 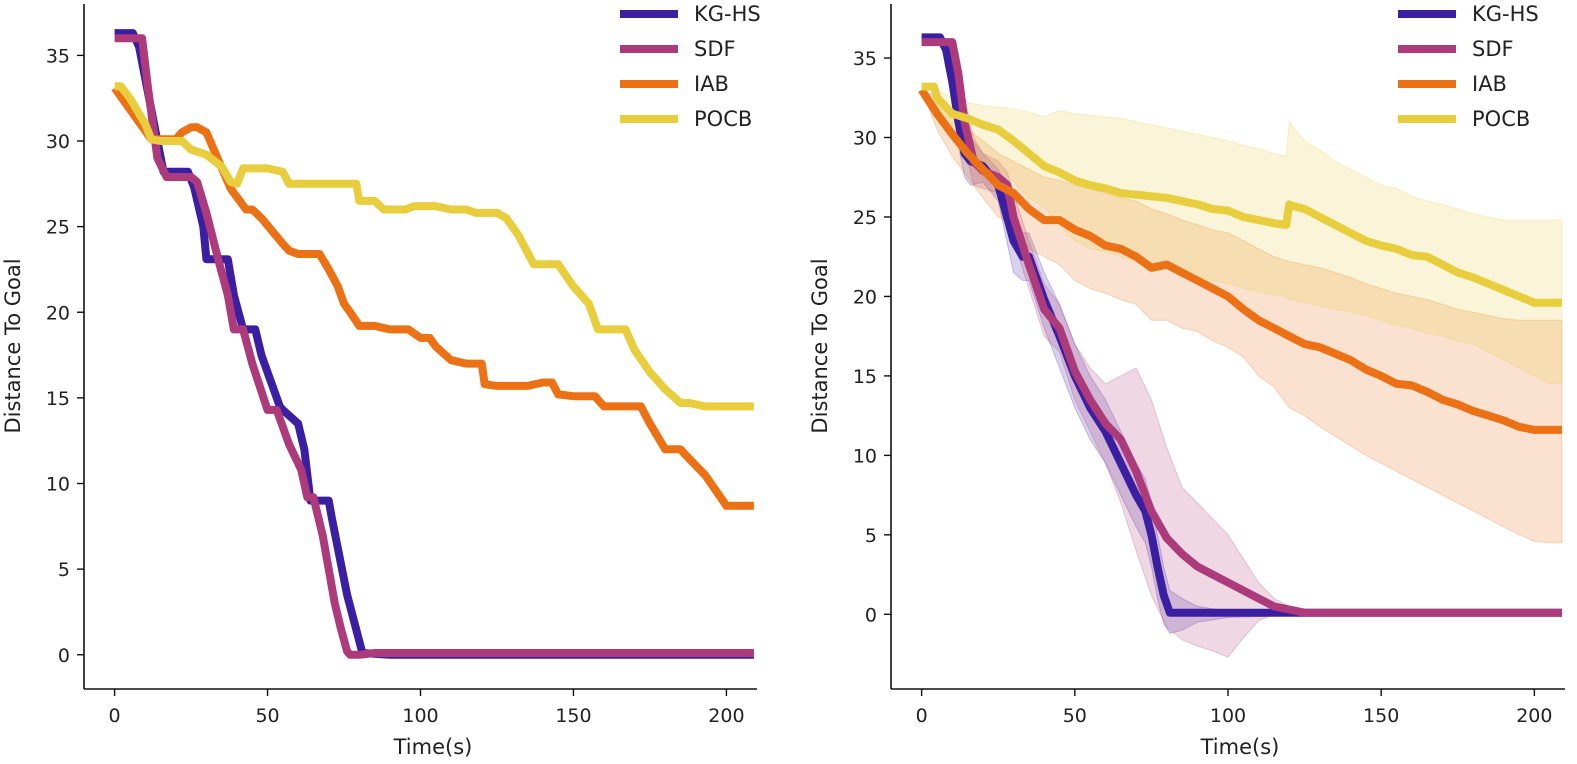 What do you see at coordinates (1241, 194) in the screenshot?
I see `series-line-pocb` at bounding box center [1241, 194].